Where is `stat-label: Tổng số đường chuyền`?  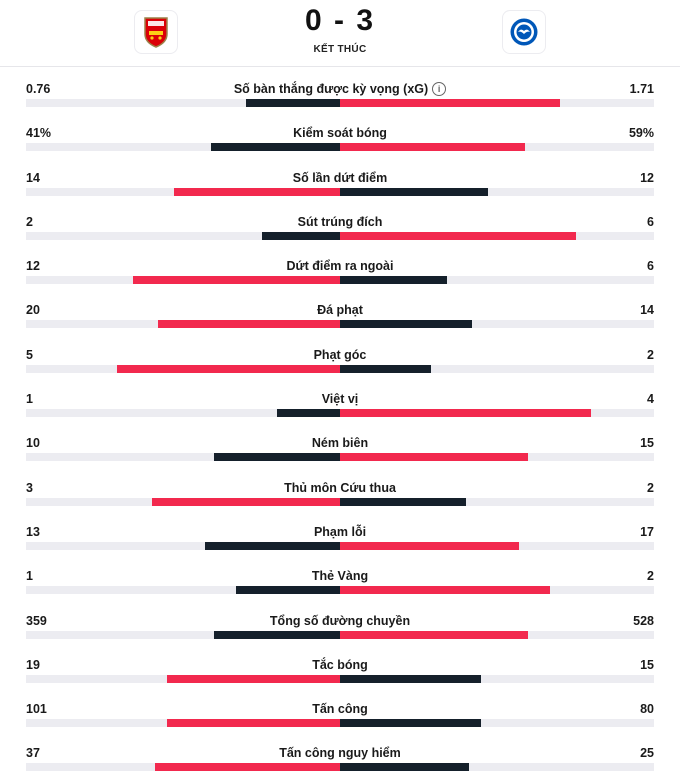 stat-label: Tổng số đường chuyền is located at coordinates (340, 621).